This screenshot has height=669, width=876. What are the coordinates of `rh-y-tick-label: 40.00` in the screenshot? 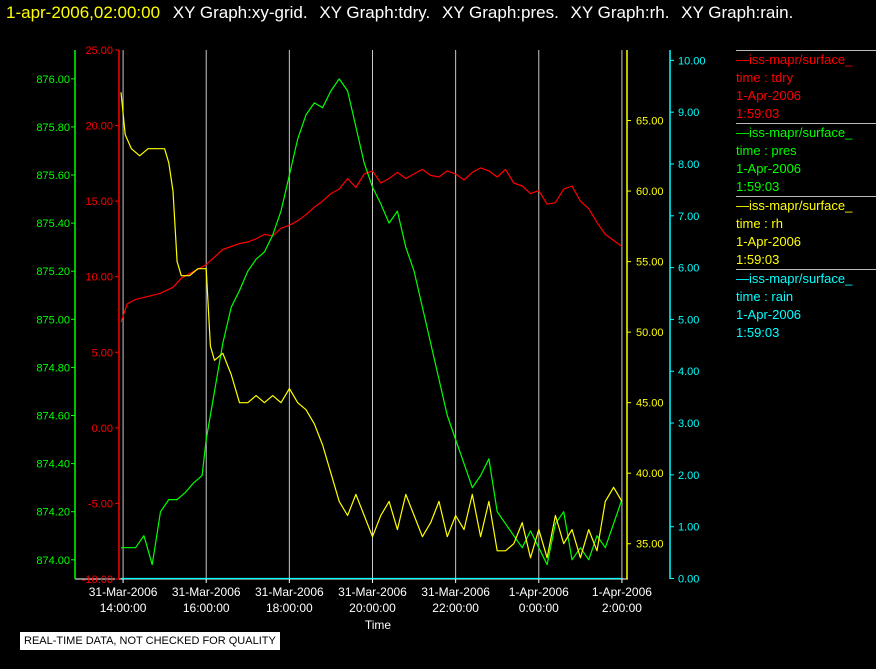 It's located at (650, 474).